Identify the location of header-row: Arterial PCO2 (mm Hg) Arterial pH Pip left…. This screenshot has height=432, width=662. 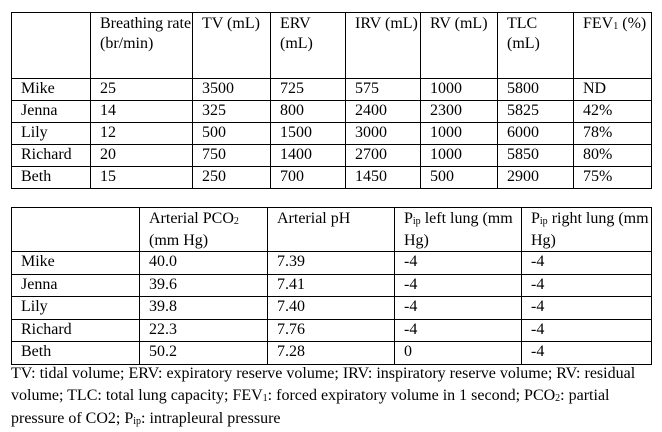
(331, 229).